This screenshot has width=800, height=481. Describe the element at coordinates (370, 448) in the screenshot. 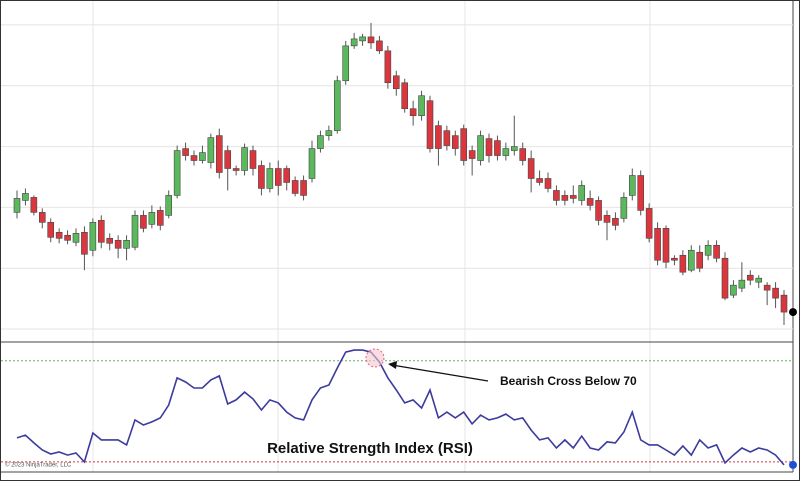

I see `panel-title: Relative Strength Index (RSI)` at that location.